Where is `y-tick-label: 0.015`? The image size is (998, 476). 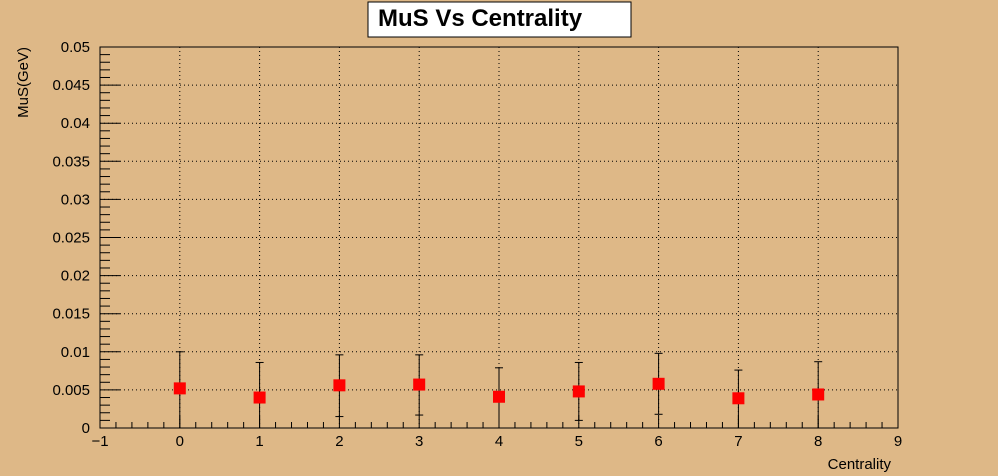
y-tick-label: 0.015 is located at coordinates (71, 314).